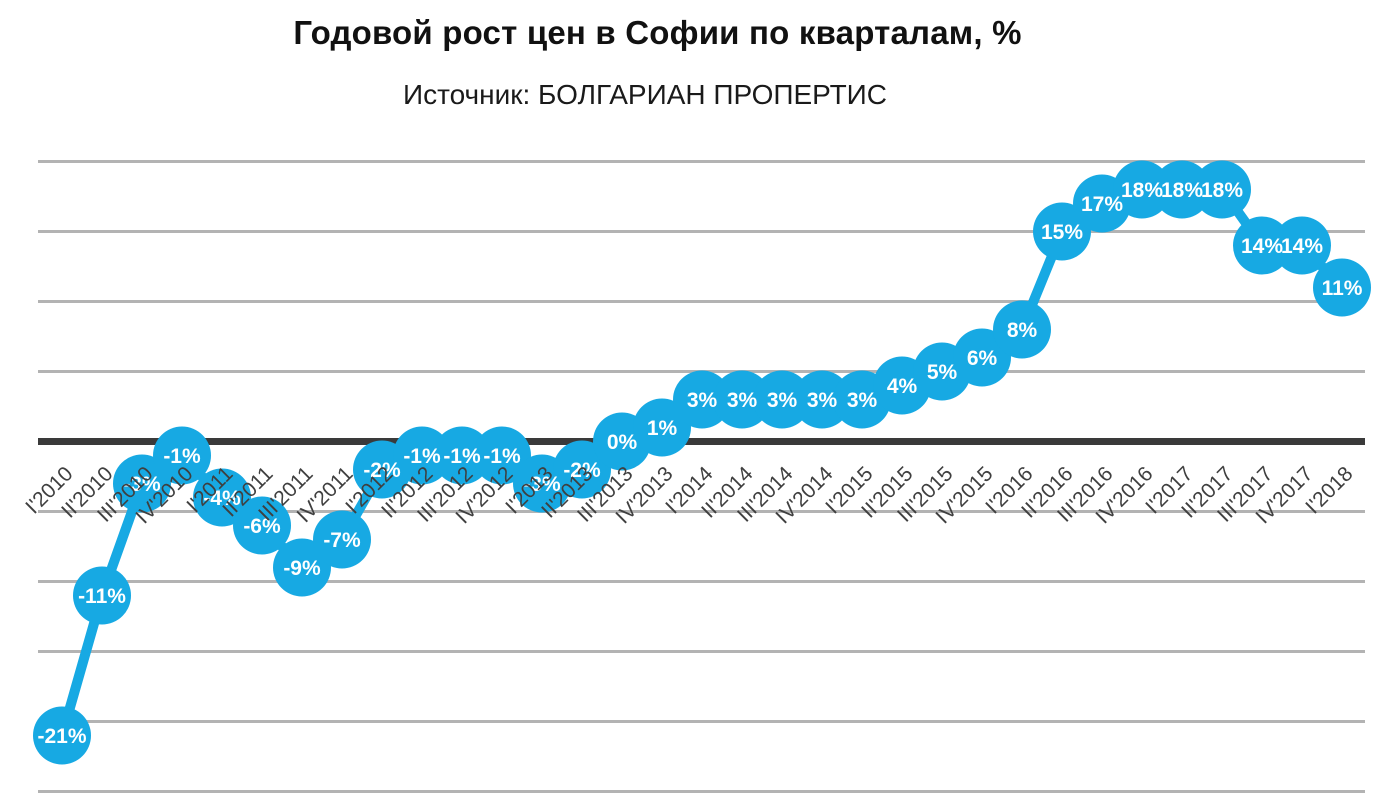  I want to click on data-point-value-label: -21%, so click(61, 736).